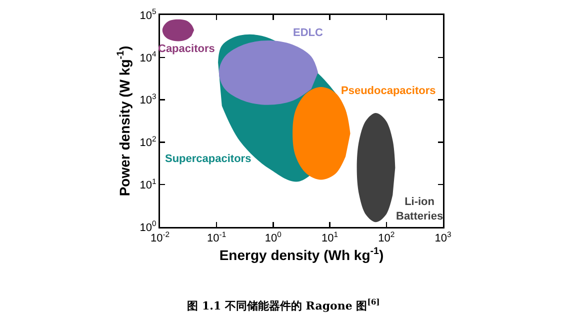 This screenshot has width=567, height=325. I want to click on series-label: Li-ion Batteries, so click(420, 209).